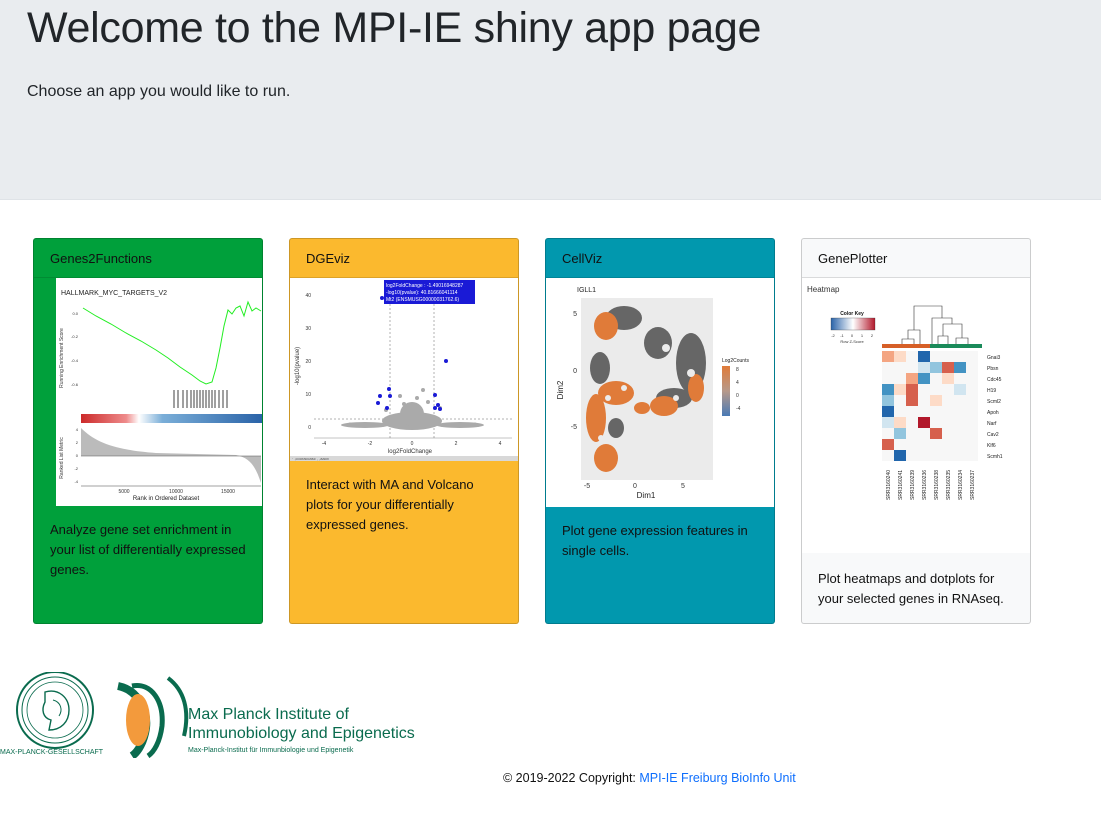 This screenshot has width=1101, height=825. What do you see at coordinates (994, 402) in the screenshot?
I see `row-label: Scml2` at bounding box center [994, 402].